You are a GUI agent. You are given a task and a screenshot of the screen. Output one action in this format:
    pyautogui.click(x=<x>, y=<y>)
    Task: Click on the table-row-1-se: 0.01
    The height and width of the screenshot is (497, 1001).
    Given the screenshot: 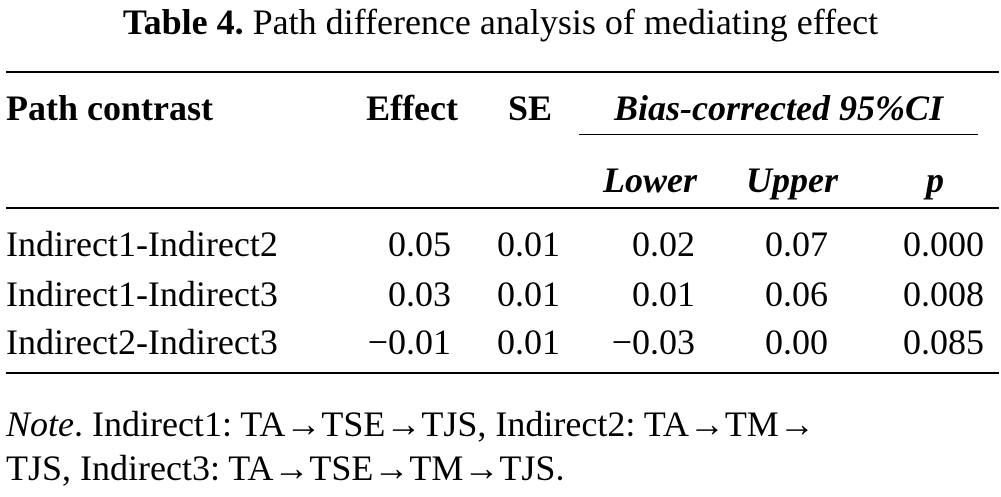 What is the action you would take?
    pyautogui.click(x=528, y=244)
    